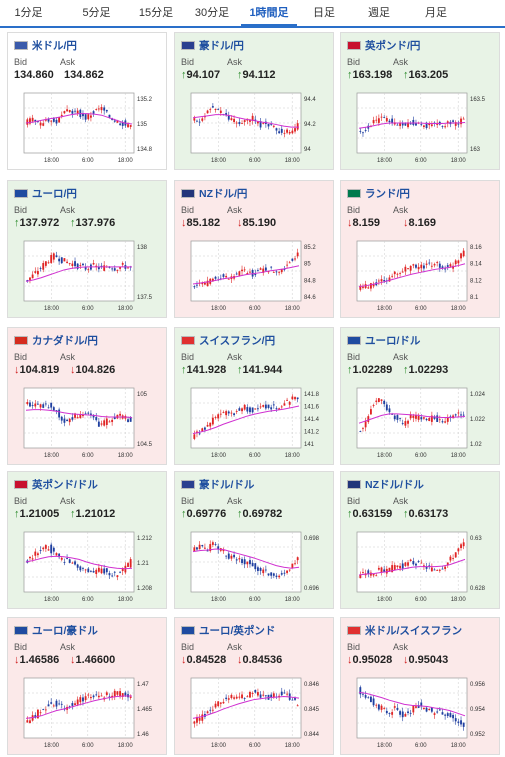 The height and width of the screenshot is (757, 505). Describe the element at coordinates (65, 485) in the screenshot. I see `pair-name: 英ポンド/ドル` at that location.